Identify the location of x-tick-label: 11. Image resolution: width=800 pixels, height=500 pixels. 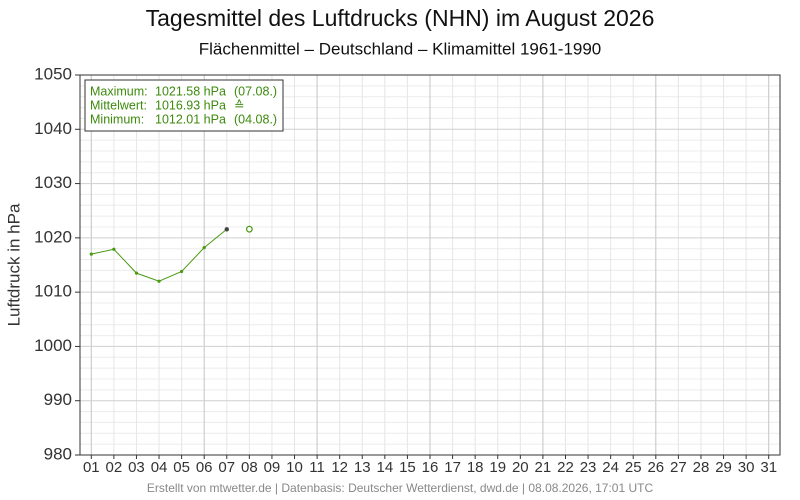
(317, 467).